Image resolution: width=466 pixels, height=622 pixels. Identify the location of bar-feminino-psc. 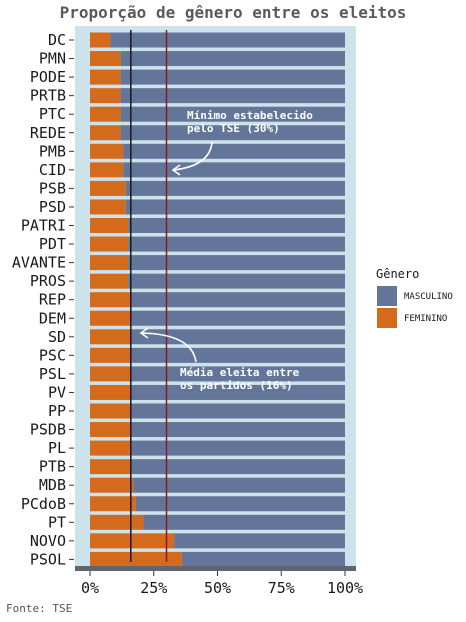
(110, 355).